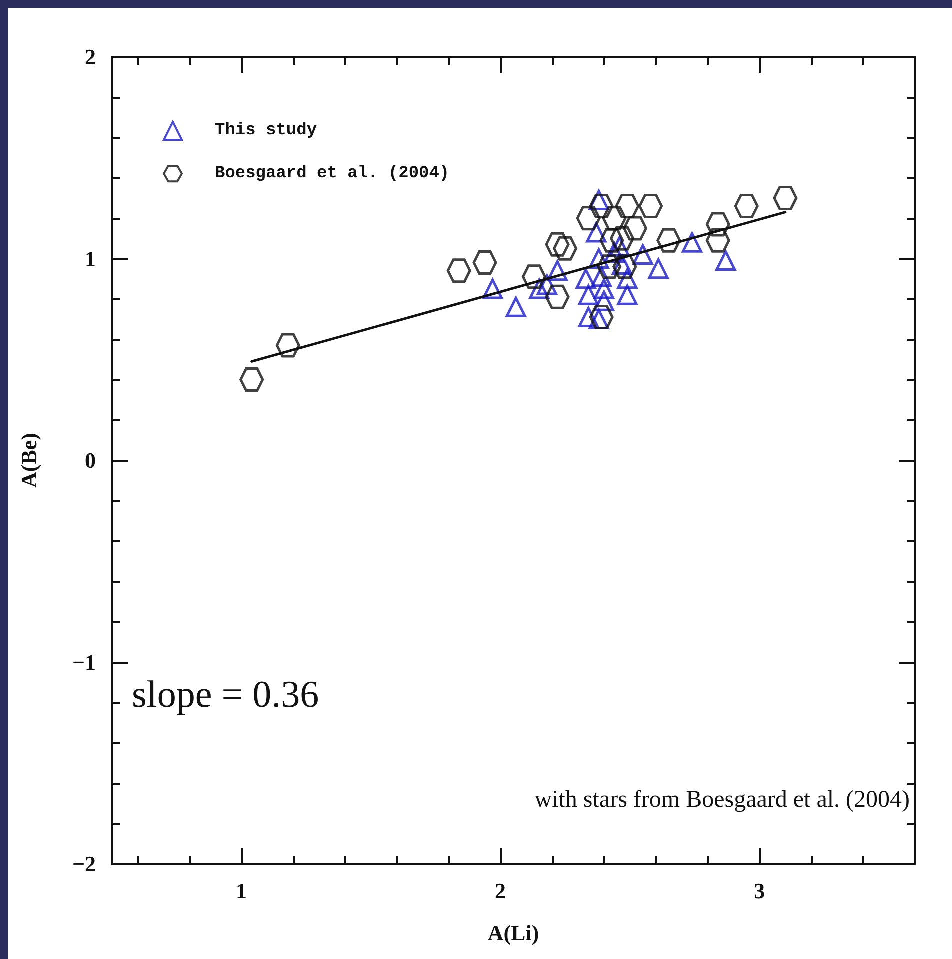 The height and width of the screenshot is (959, 952). I want to click on y-tick-label: 0, so click(90, 460).